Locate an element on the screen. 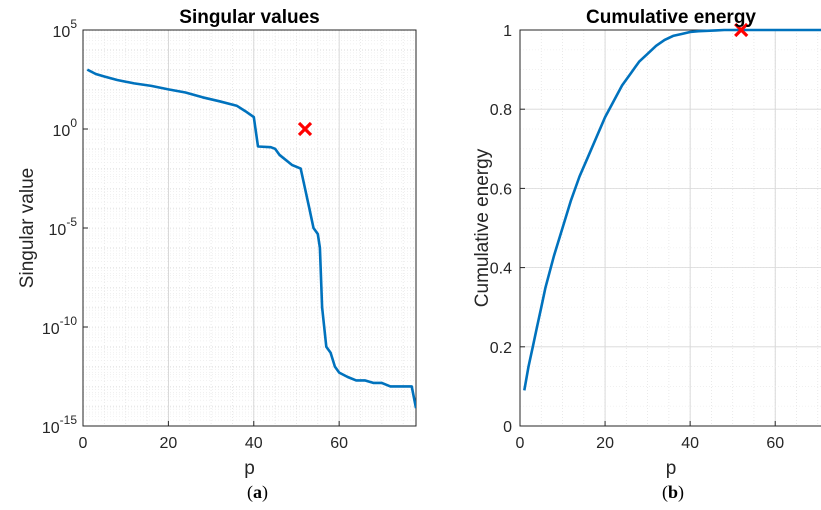 The image size is (821, 510). y-tick-label: 10⁻¹⁵ is located at coordinates (59, 425).